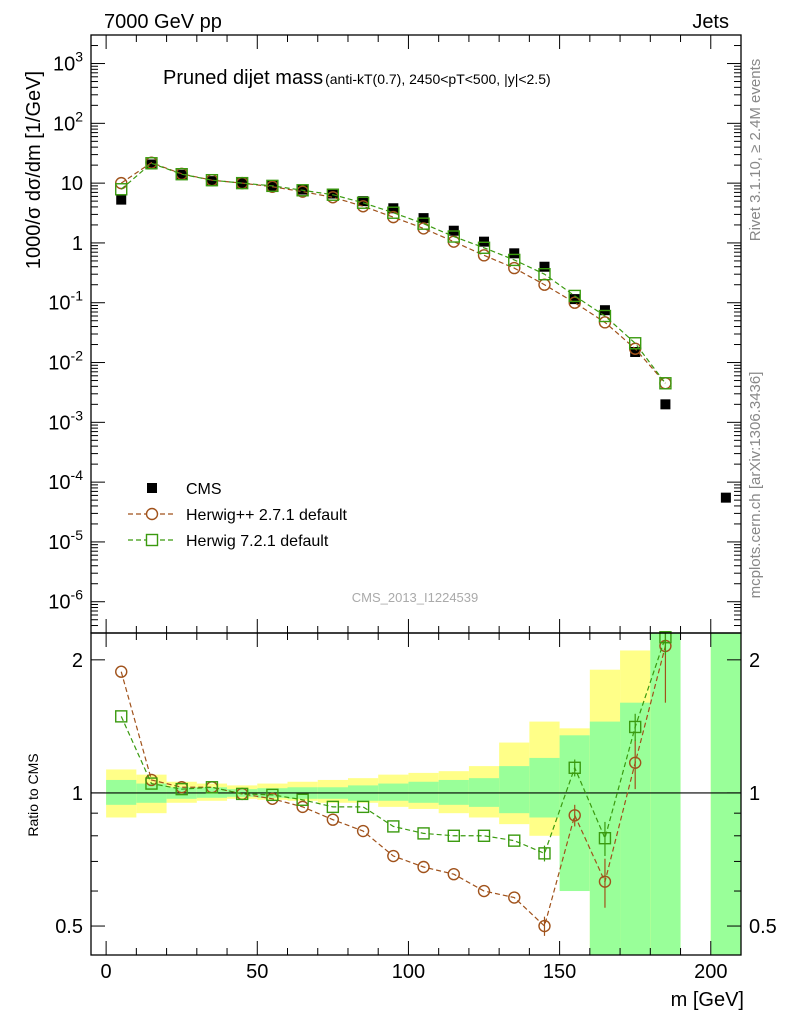  Describe the element at coordinates (754, 661) in the screenshot. I see `ratio-y-tick-label-right: 2` at that location.